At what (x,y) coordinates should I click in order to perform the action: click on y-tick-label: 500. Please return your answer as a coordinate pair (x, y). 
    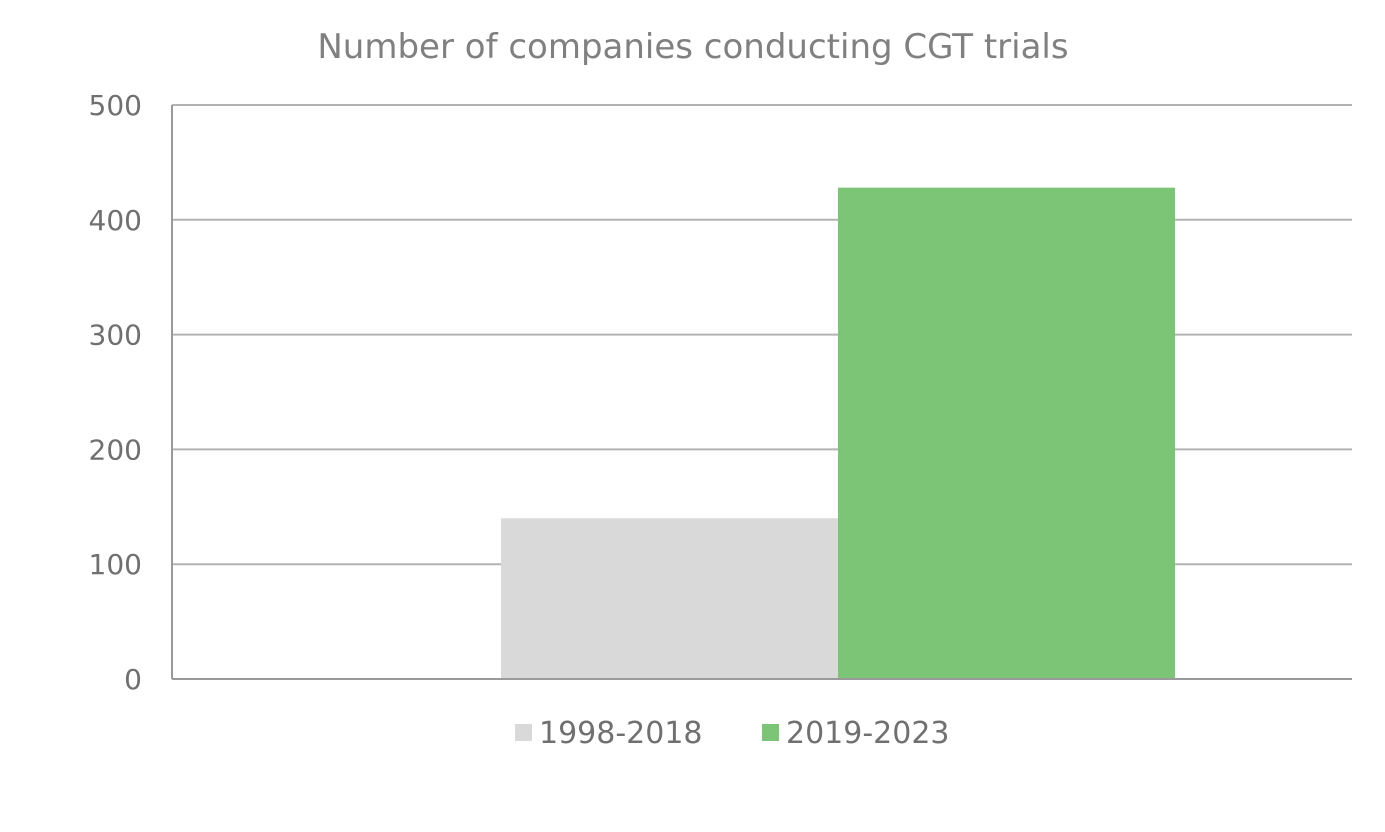
    Looking at the image, I should click on (115, 105).